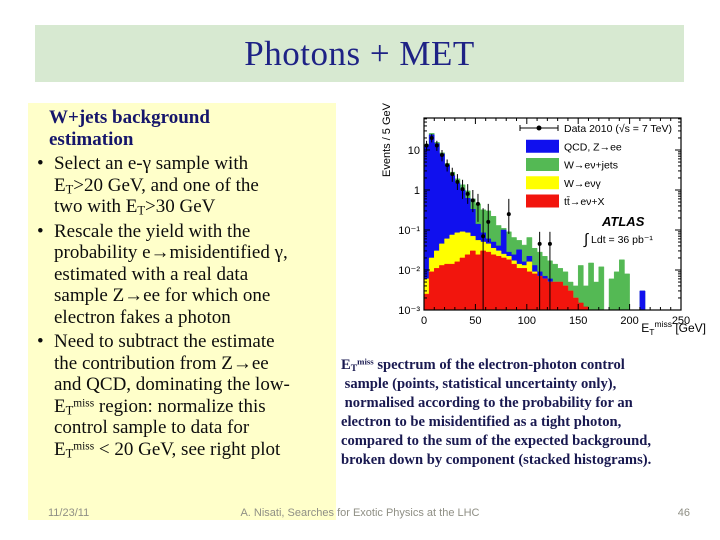  Describe the element at coordinates (618, 129) in the screenshot. I see `svg-text: Data 2010 (√s = 7 TeV)` at that location.